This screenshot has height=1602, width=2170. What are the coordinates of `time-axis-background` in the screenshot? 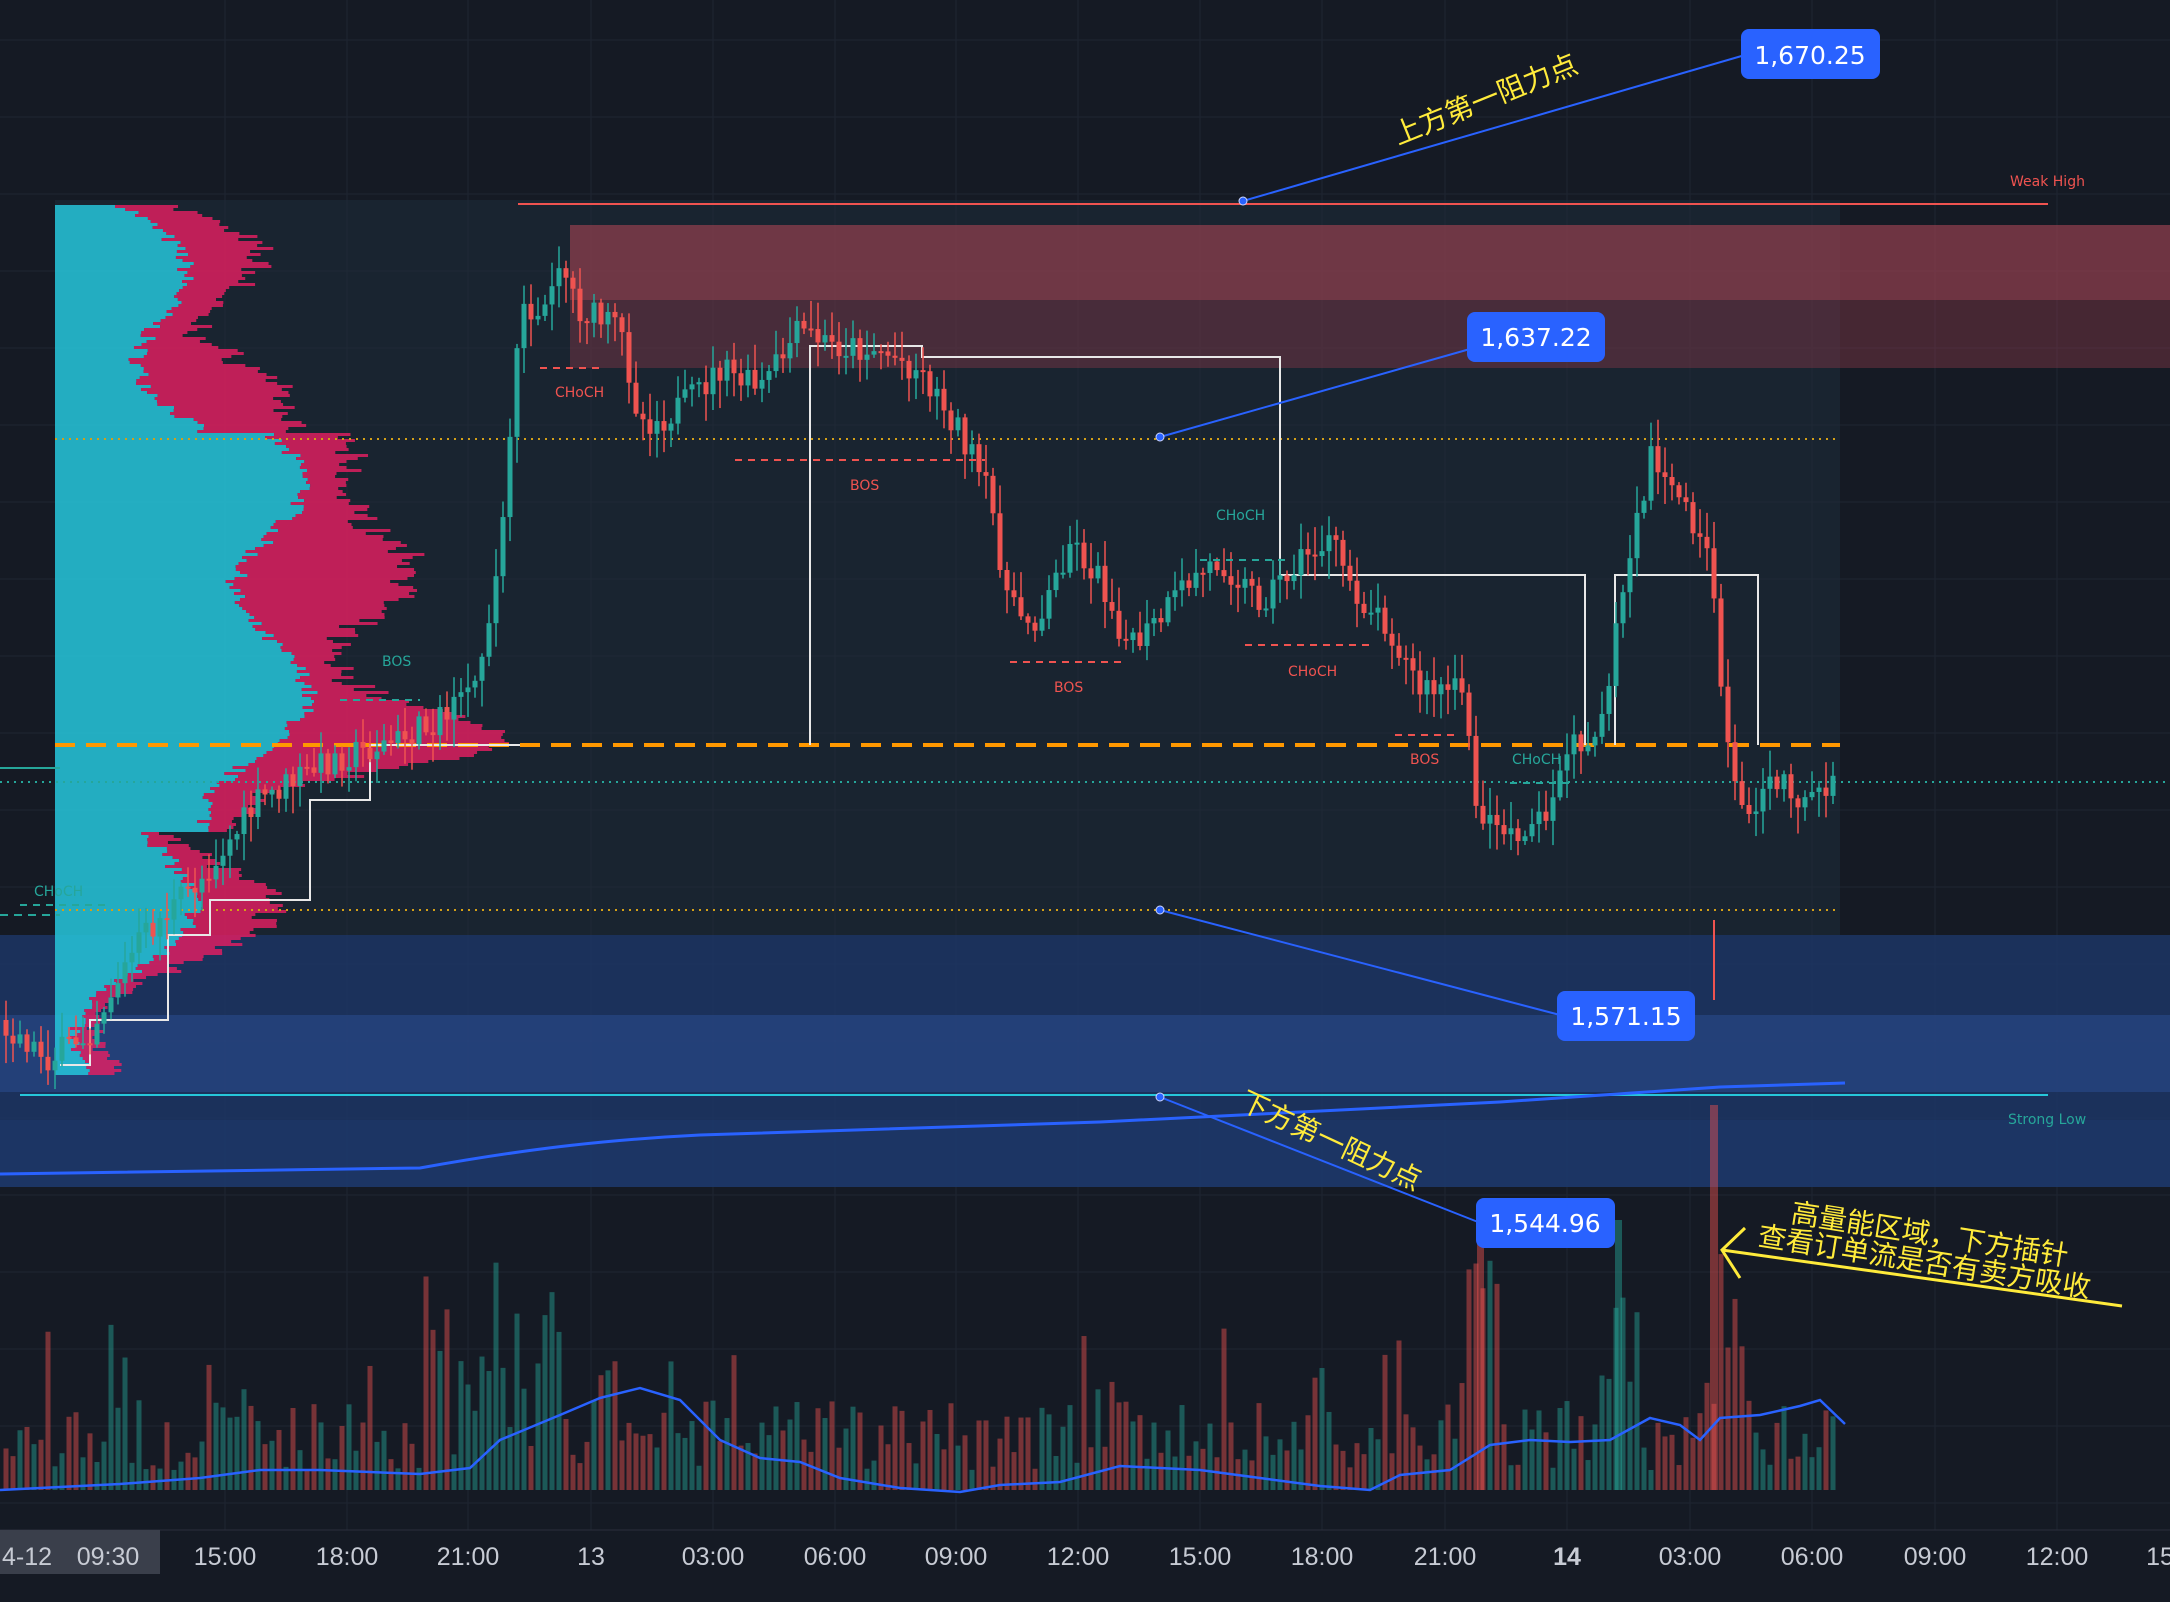 It's located at (1085, 1566).